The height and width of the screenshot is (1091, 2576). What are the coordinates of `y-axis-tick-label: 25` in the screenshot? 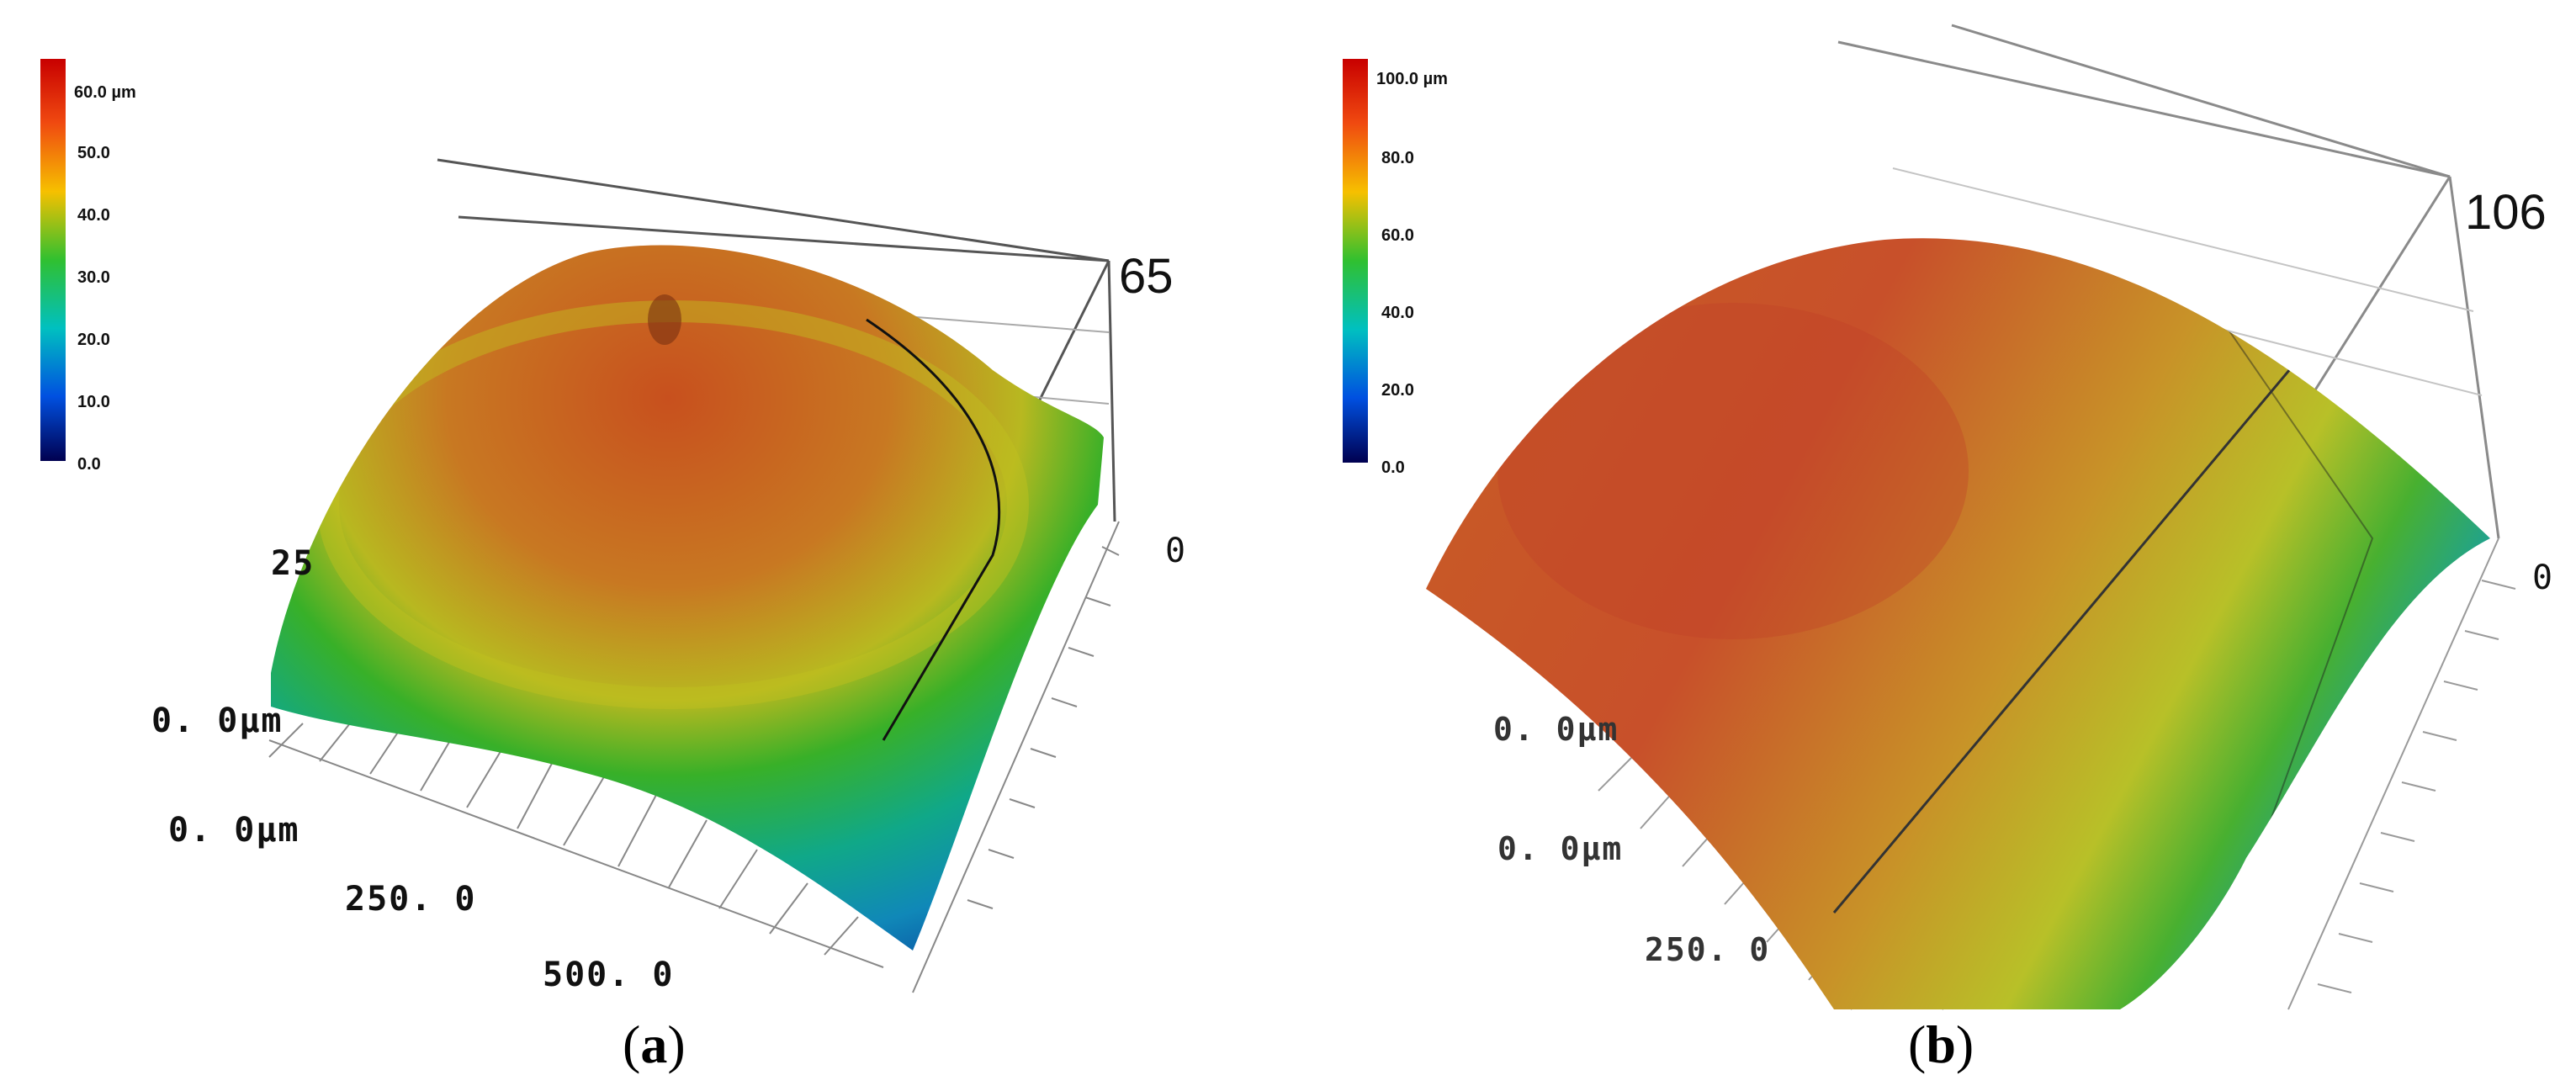 It's located at (293, 563).